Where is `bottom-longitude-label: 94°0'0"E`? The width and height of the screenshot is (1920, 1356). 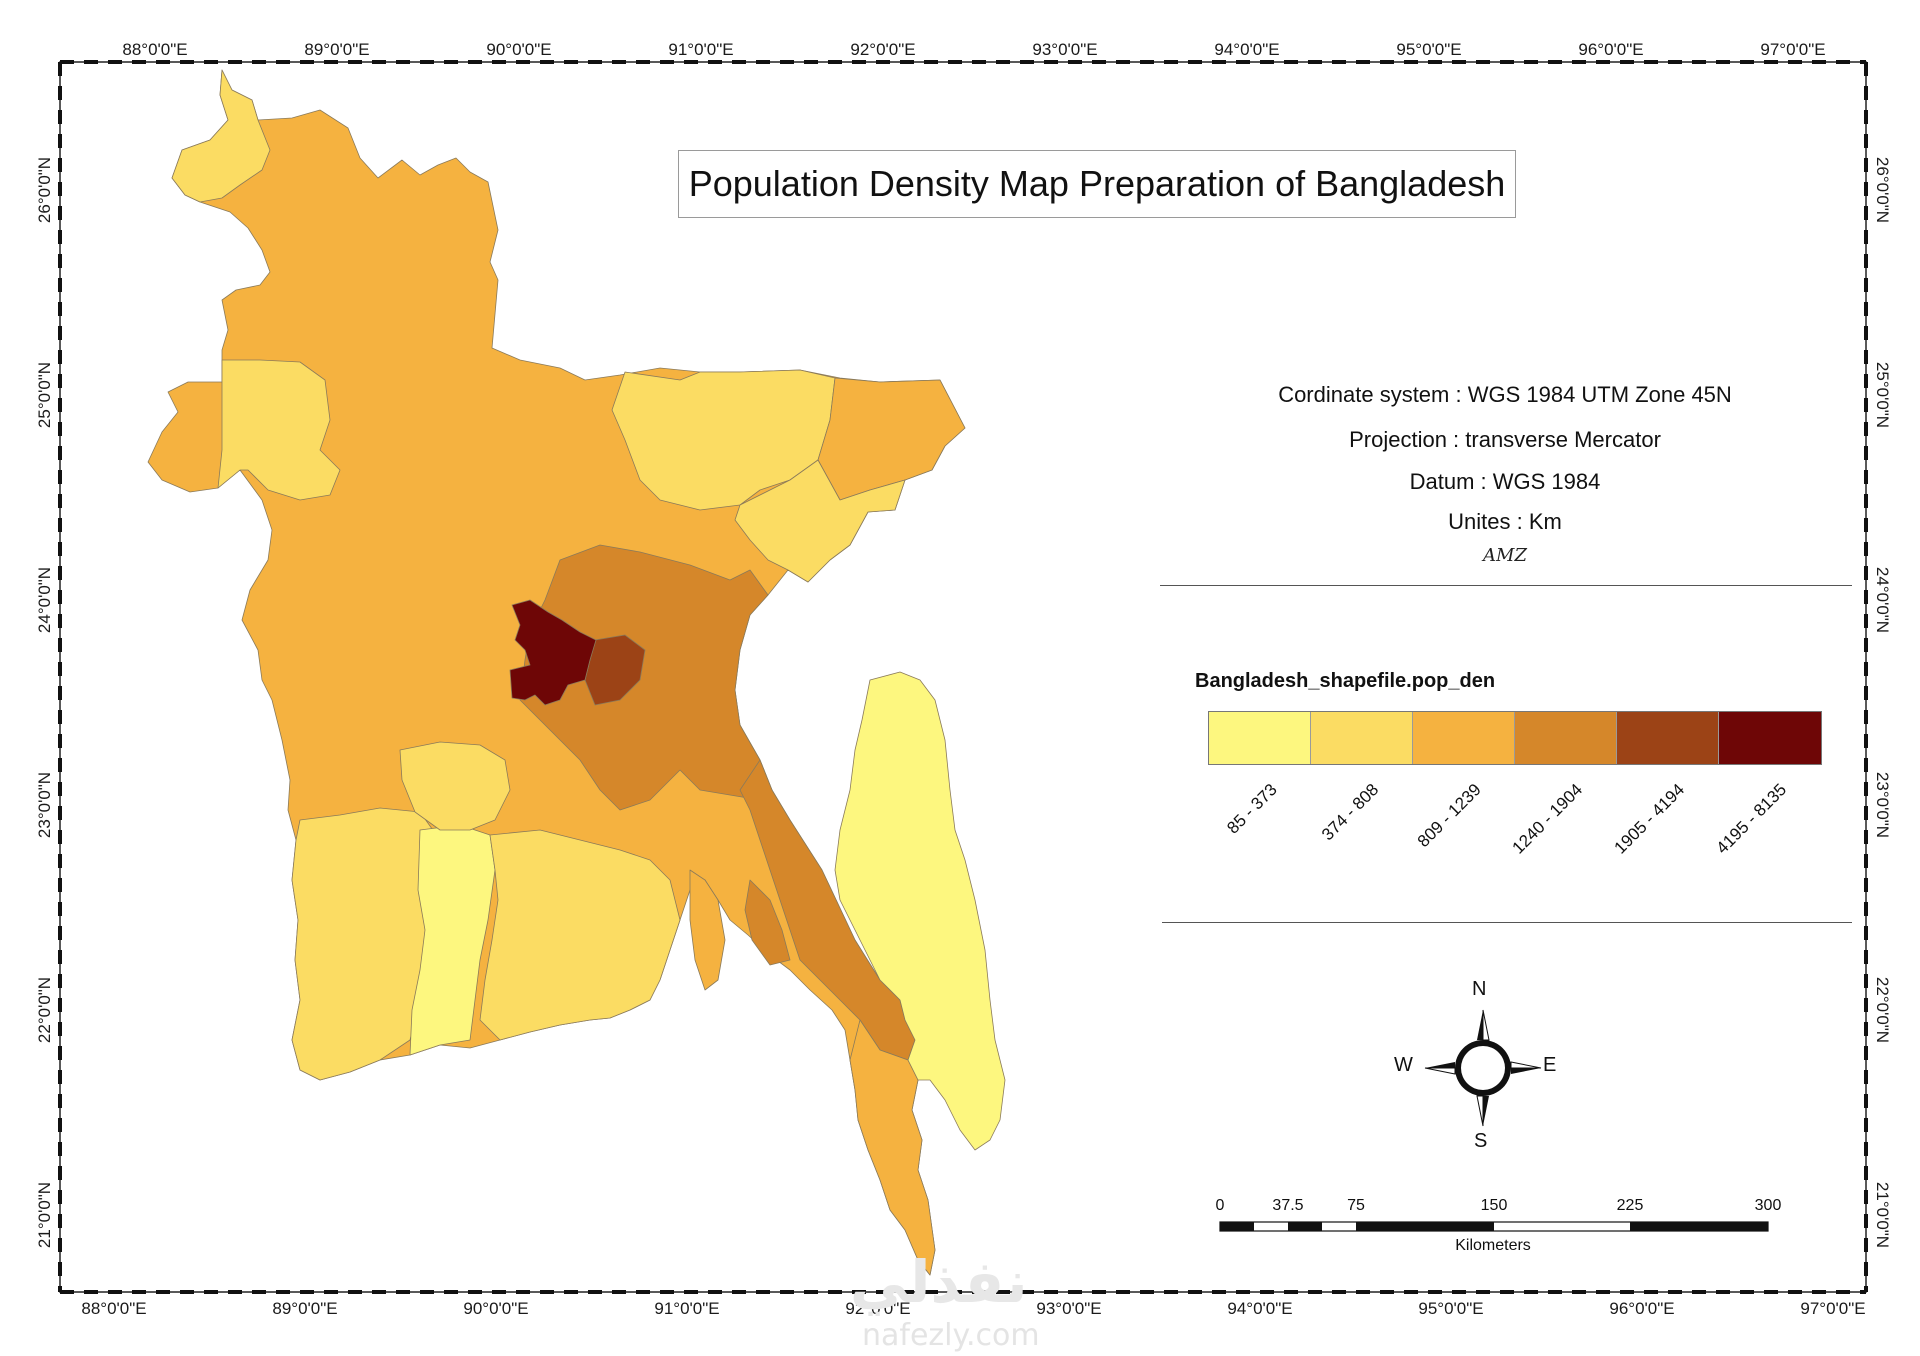 bottom-longitude-label: 94°0'0"E is located at coordinates (1259, 1308).